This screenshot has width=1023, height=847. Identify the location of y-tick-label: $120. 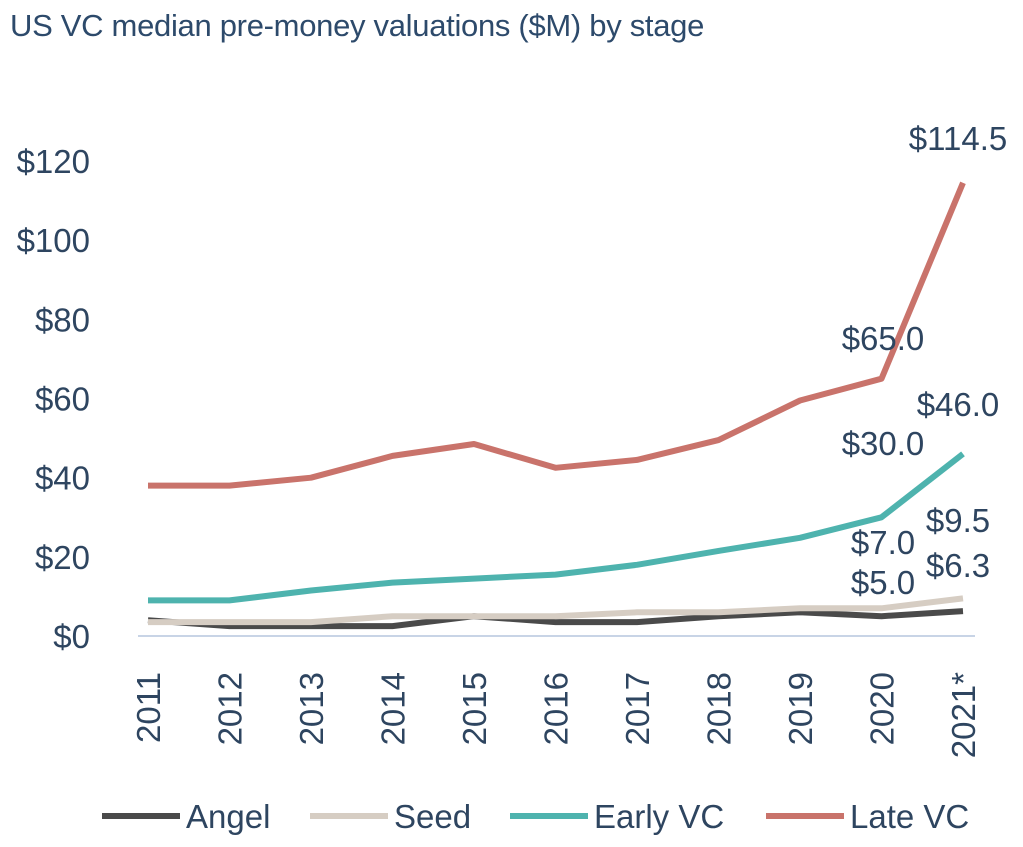
(53, 161).